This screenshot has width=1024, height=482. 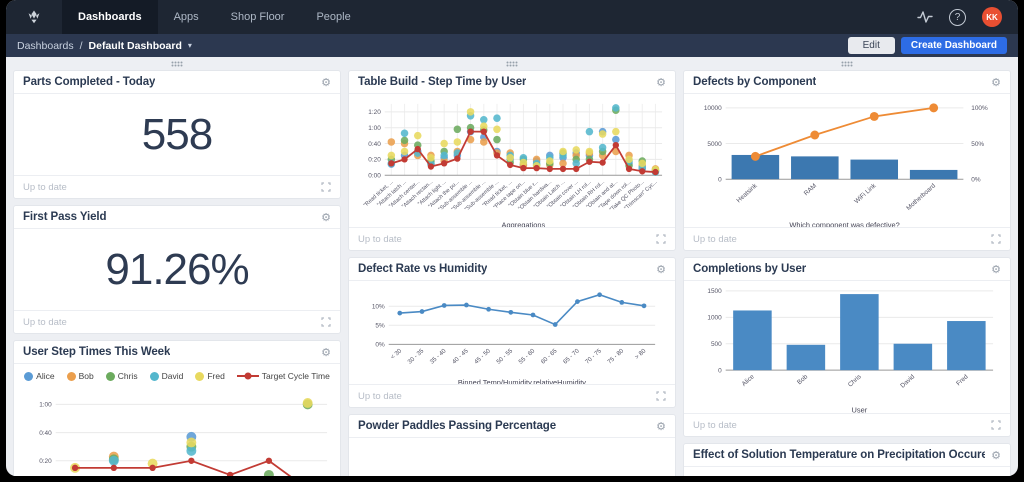 I want to click on svg-text: 1:20, so click(x=374, y=112).